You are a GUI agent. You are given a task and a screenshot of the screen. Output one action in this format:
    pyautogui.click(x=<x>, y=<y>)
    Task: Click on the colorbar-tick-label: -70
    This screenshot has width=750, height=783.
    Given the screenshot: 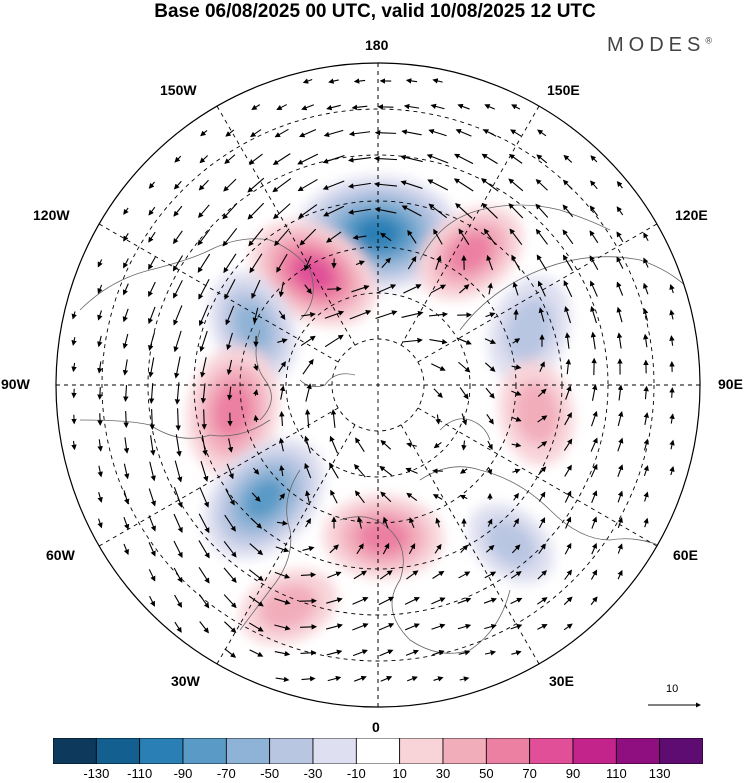 What is the action you would take?
    pyautogui.click(x=226, y=773)
    